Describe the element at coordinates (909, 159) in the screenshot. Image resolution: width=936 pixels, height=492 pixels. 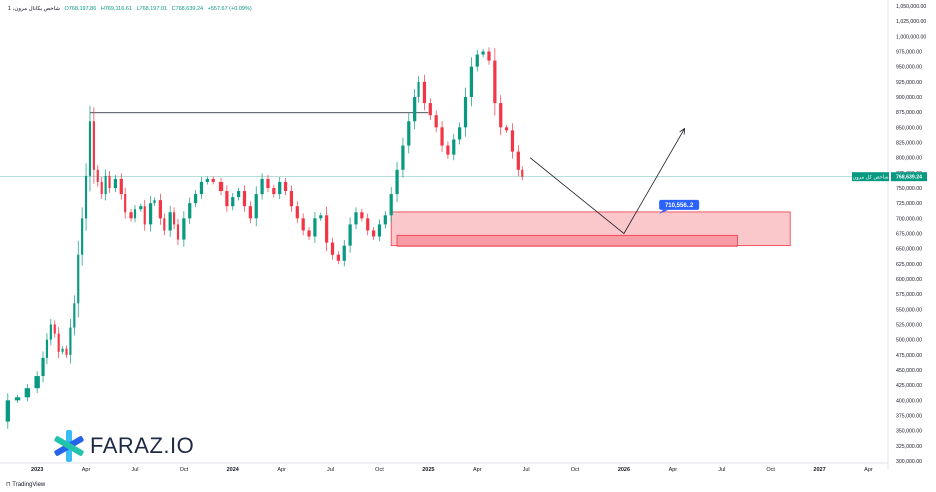
I see `y-tick-label: 800,000.00` at that location.